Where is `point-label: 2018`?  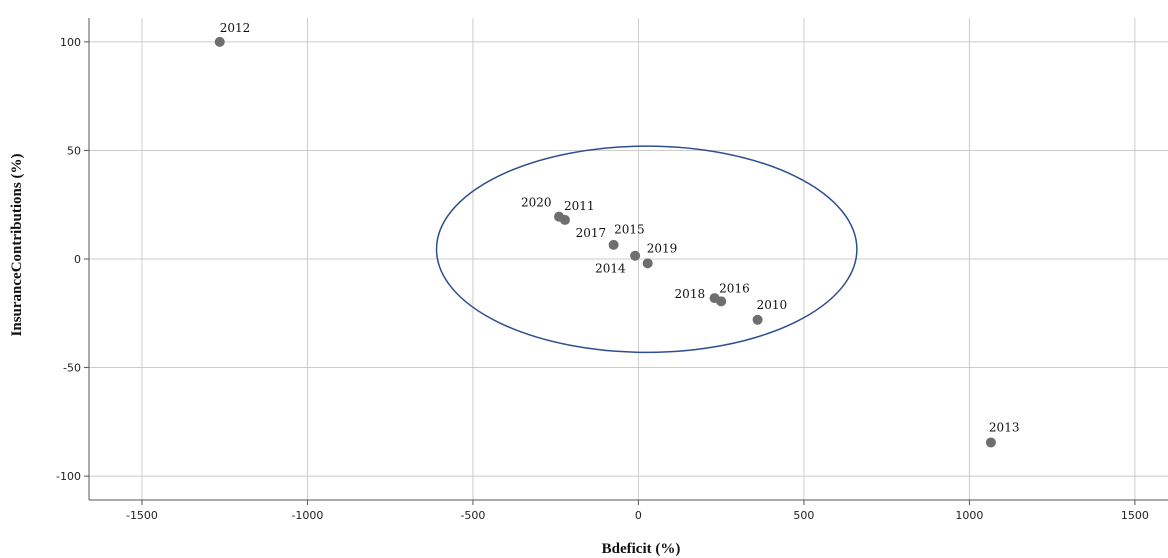
point-label: 2018 is located at coordinates (690, 294).